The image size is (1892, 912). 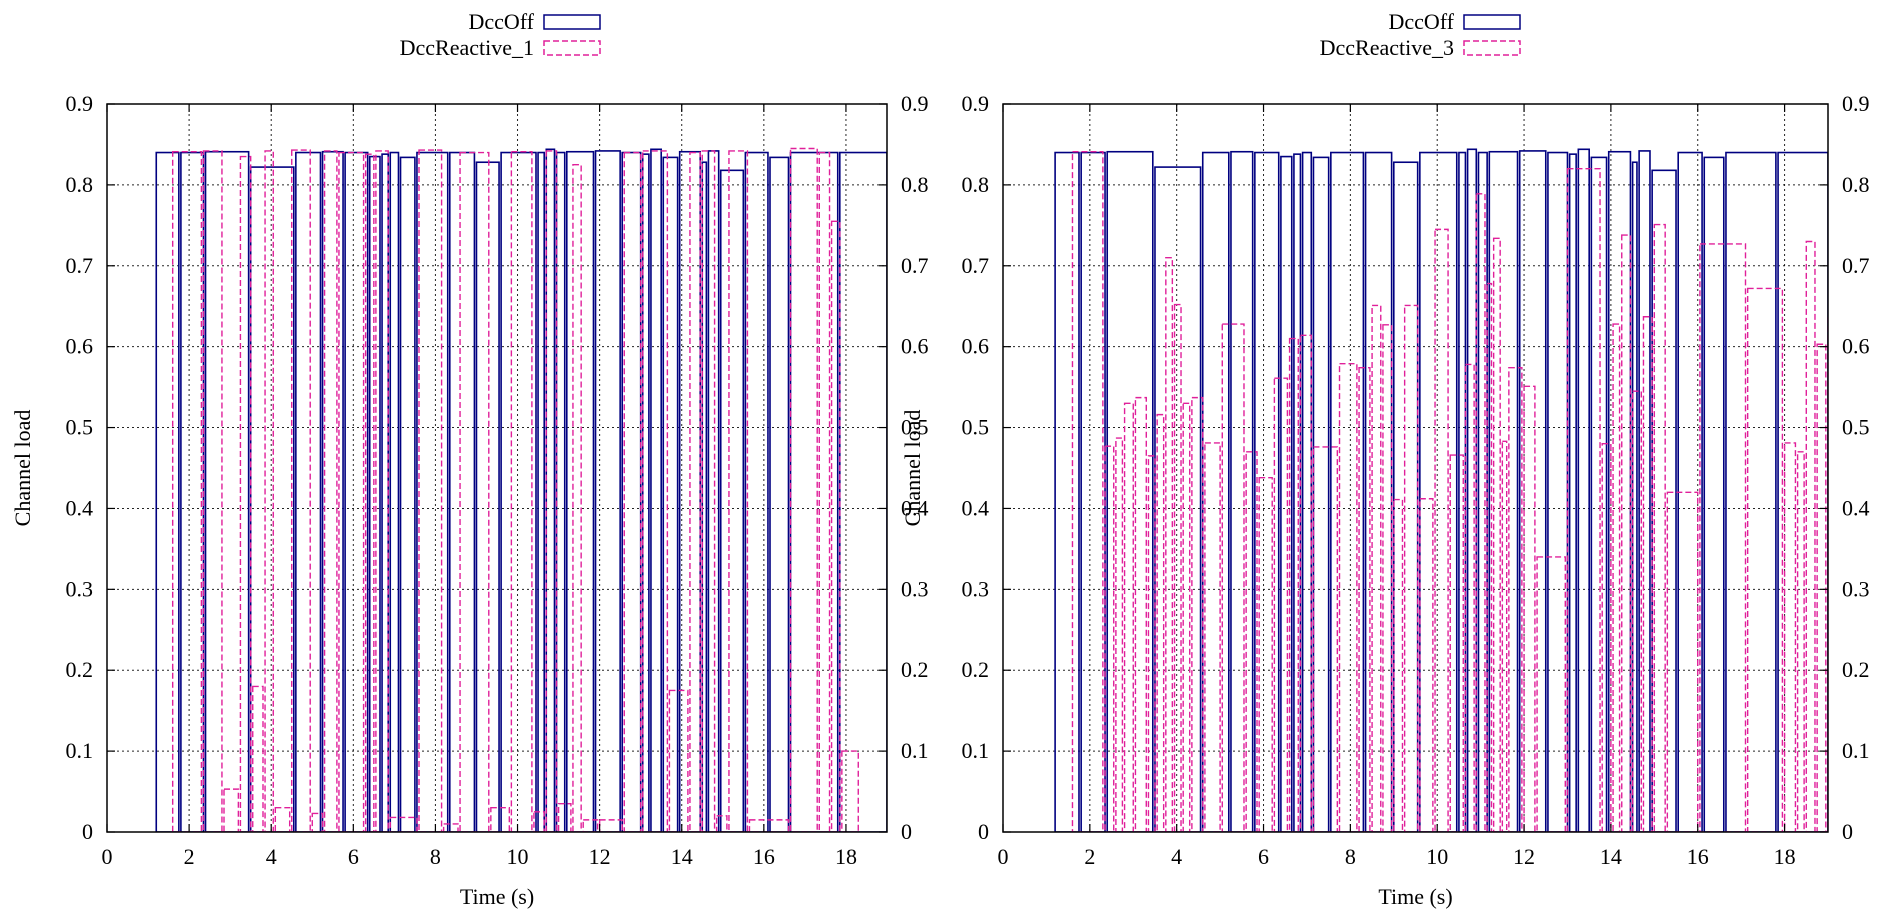 I want to click on y-tick-label: 0.3, so click(x=976, y=588).